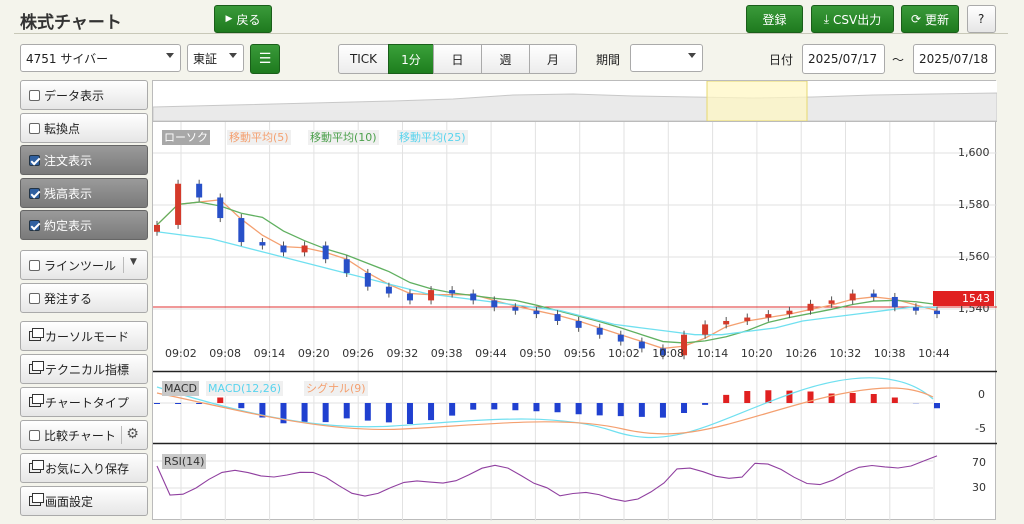 The height and width of the screenshot is (524, 1024). Describe the element at coordinates (245, 388) in the screenshot. I see `legend-macd-line: MACD(12,26)` at that location.